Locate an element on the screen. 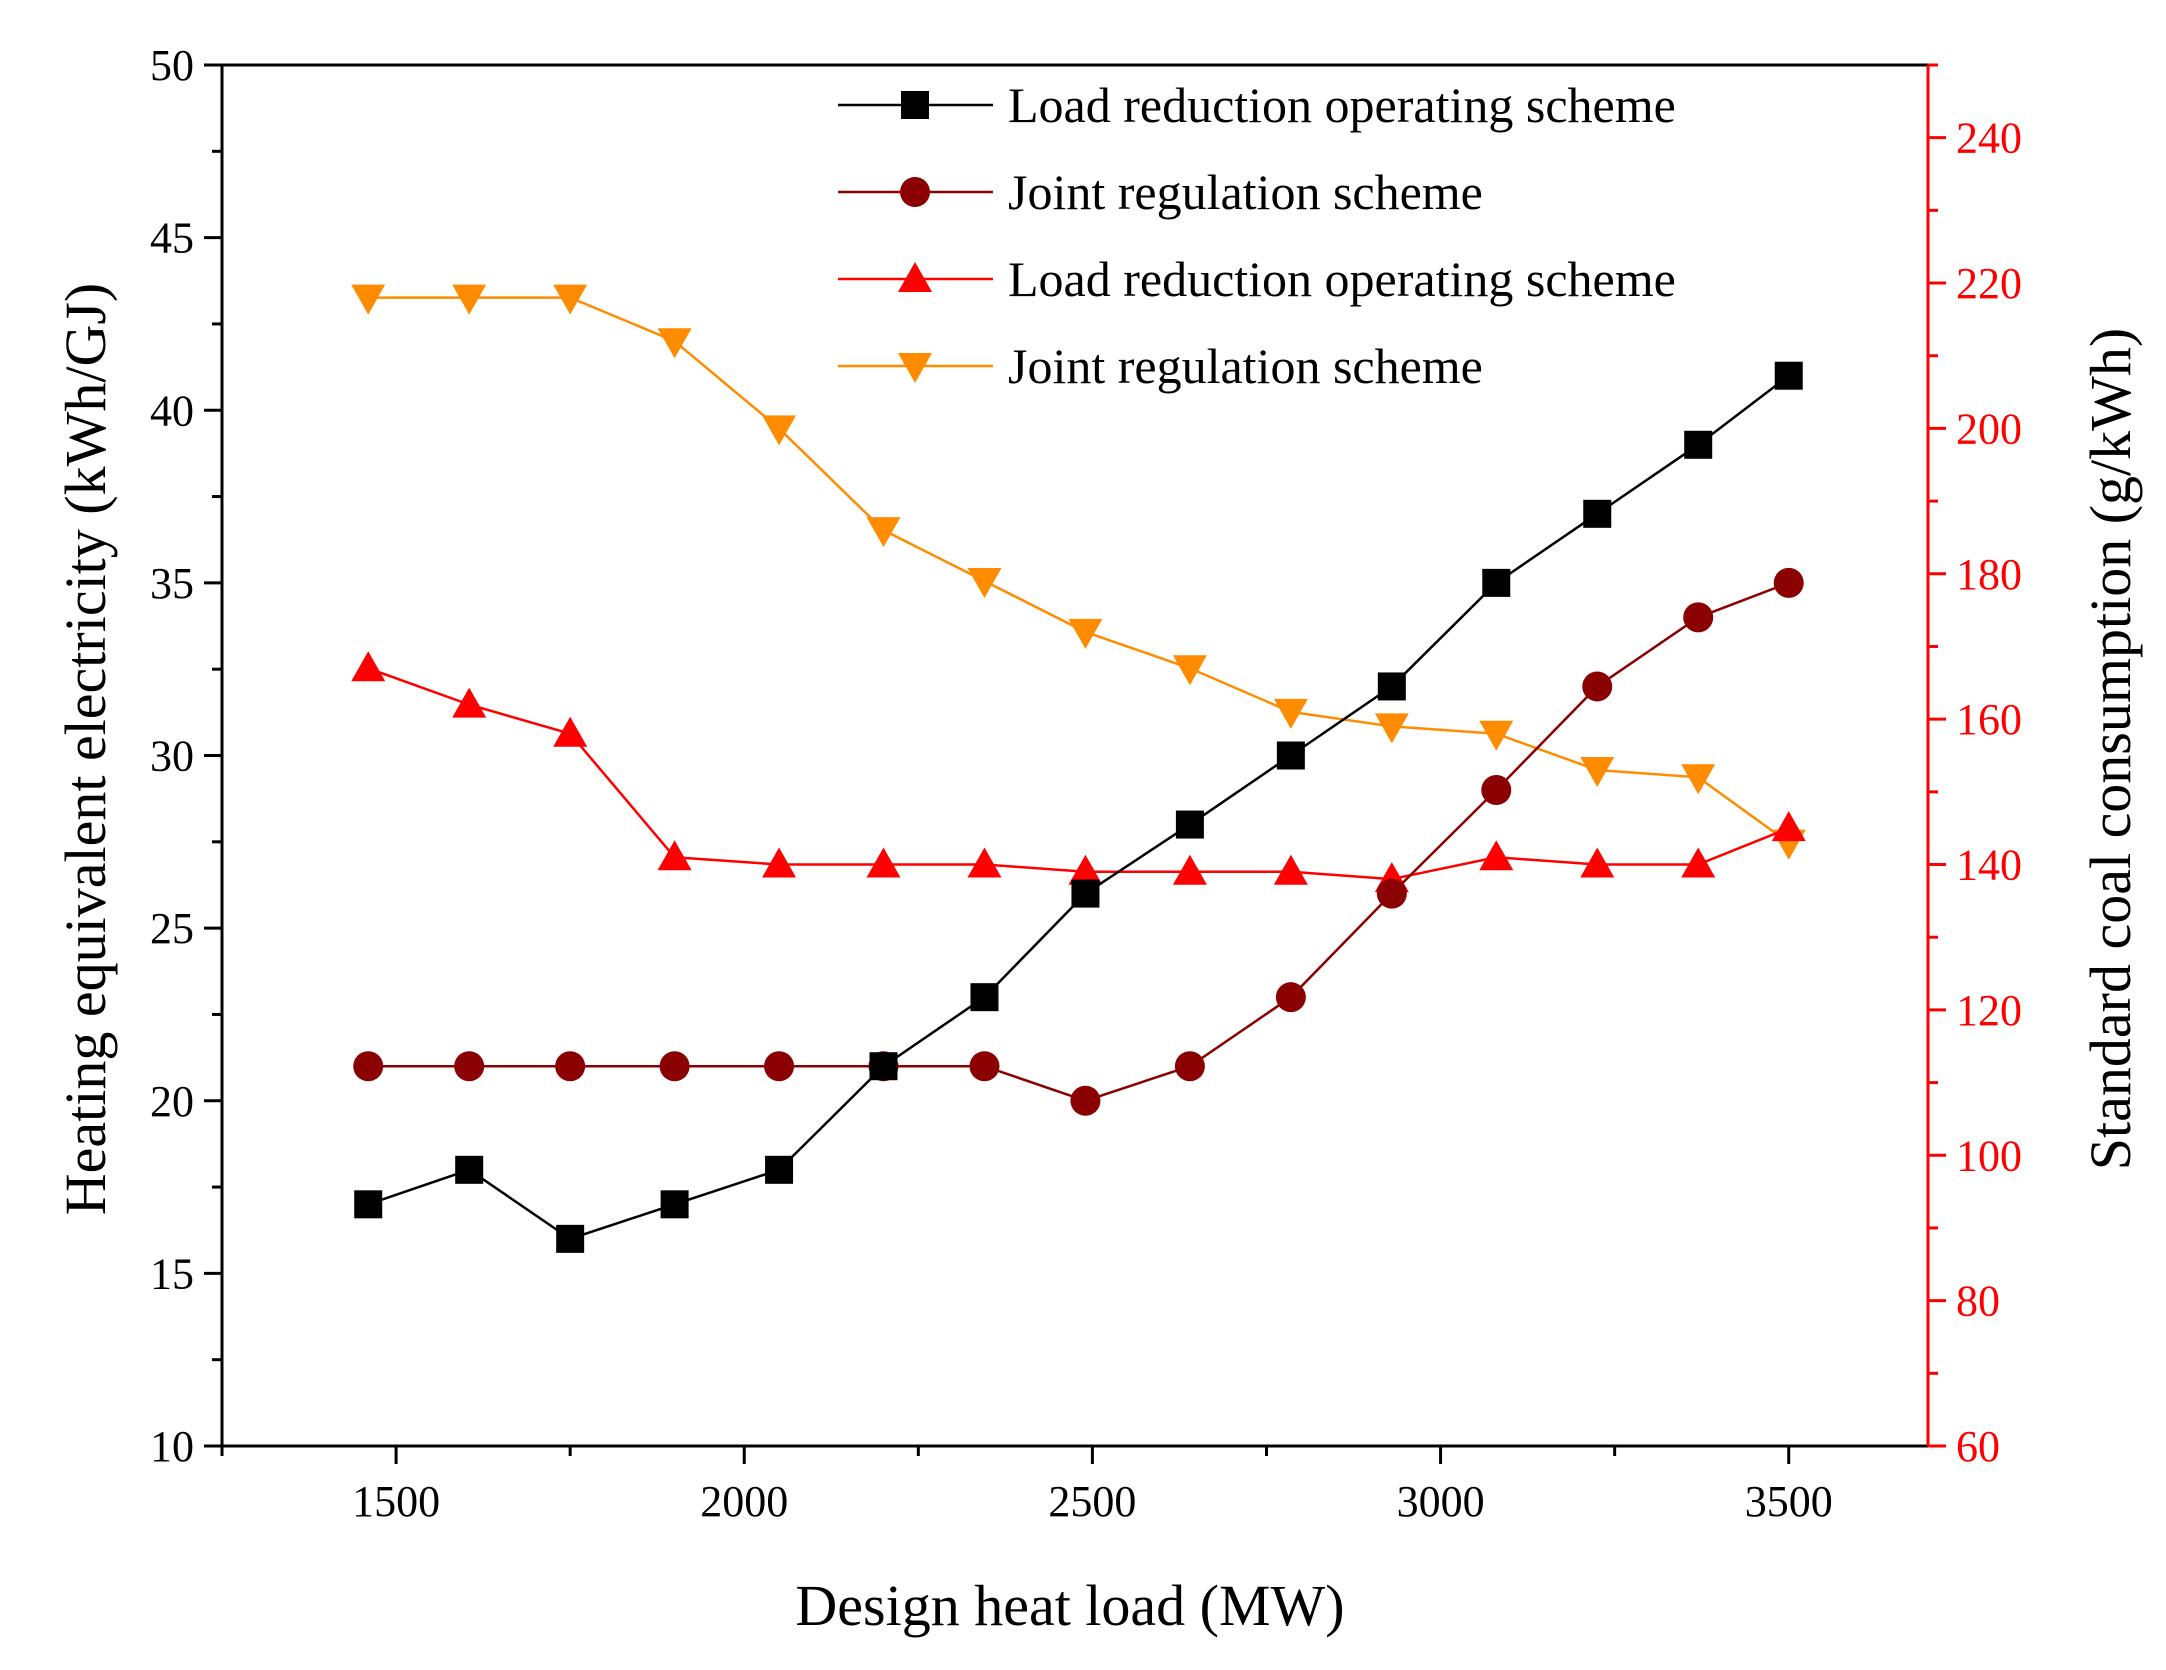 The image size is (2166, 1670). x-tick-label: 2000 is located at coordinates (744, 1501).